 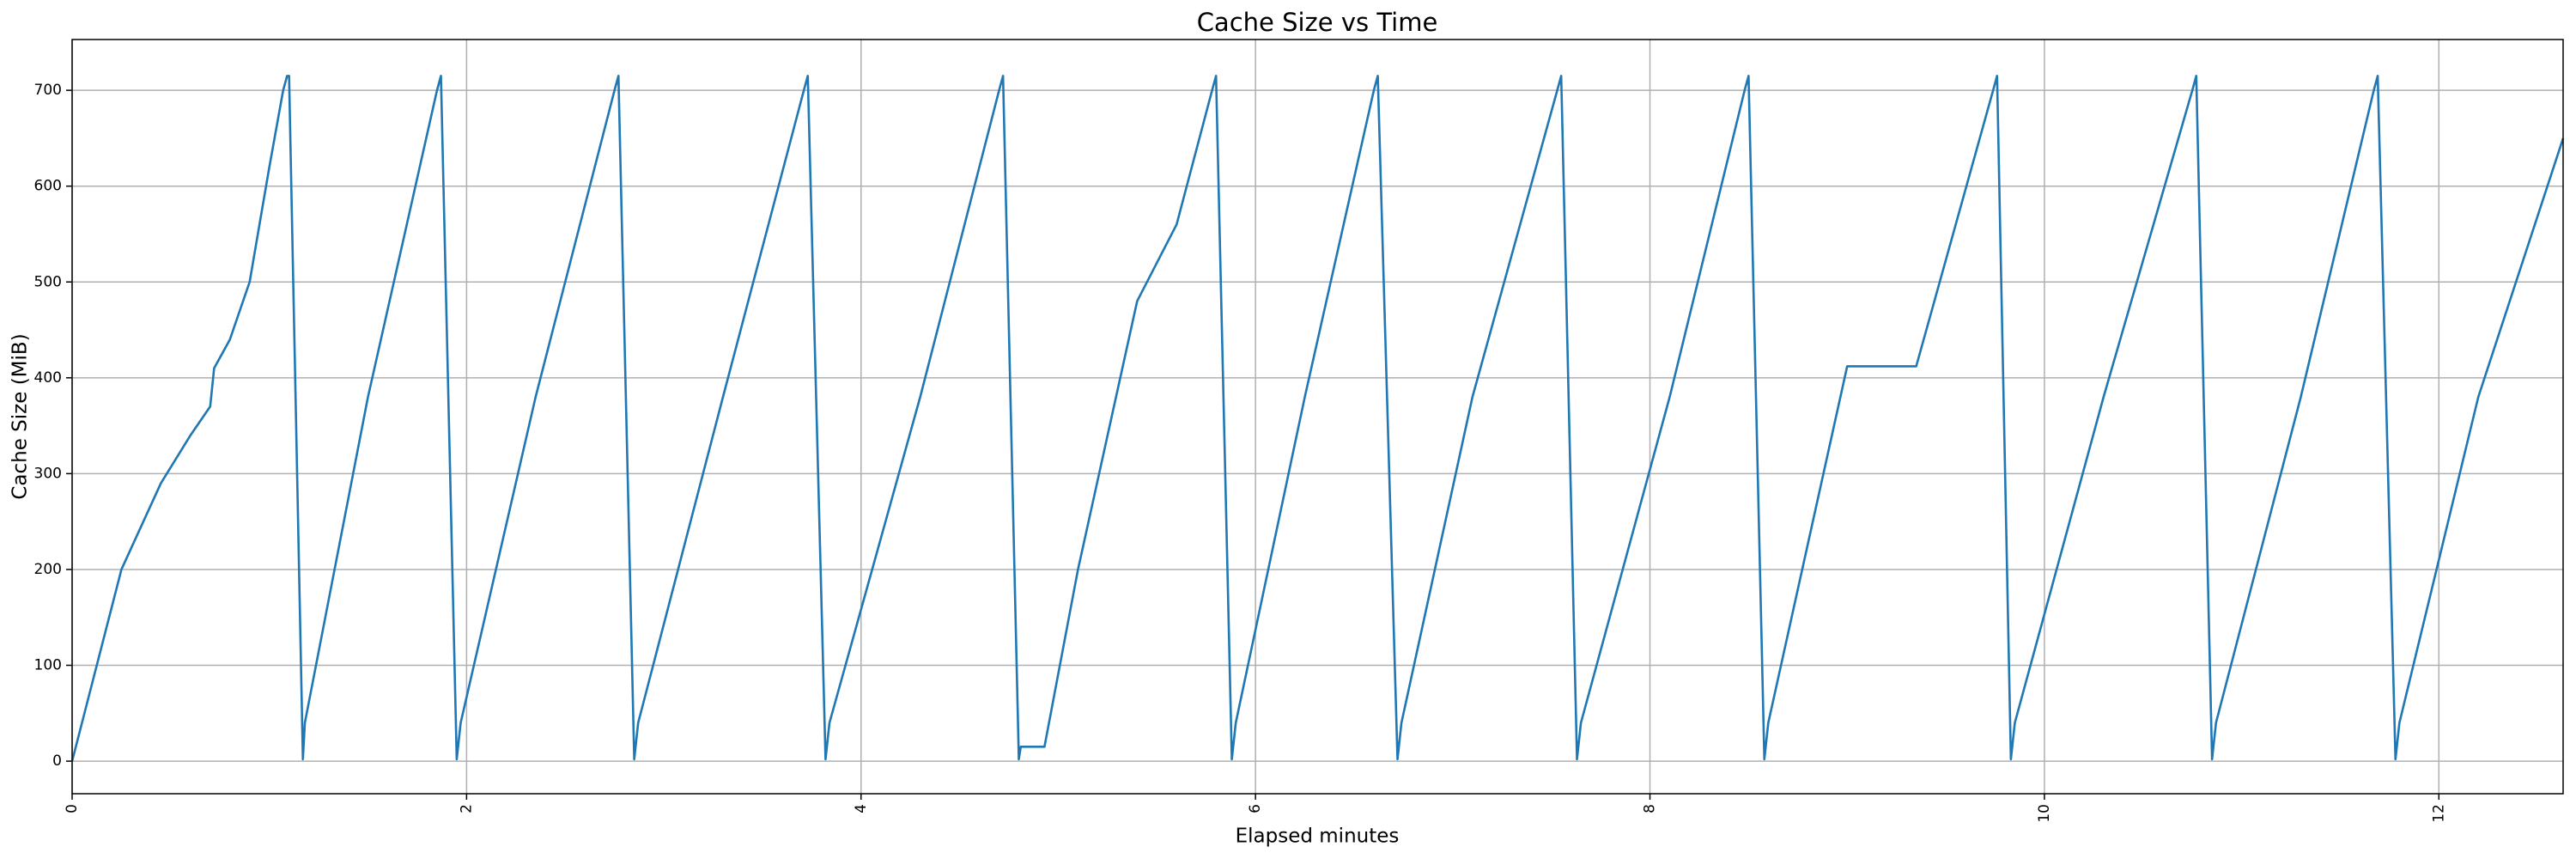 What do you see at coordinates (48, 666) in the screenshot?
I see `y-tick-label: 100` at bounding box center [48, 666].